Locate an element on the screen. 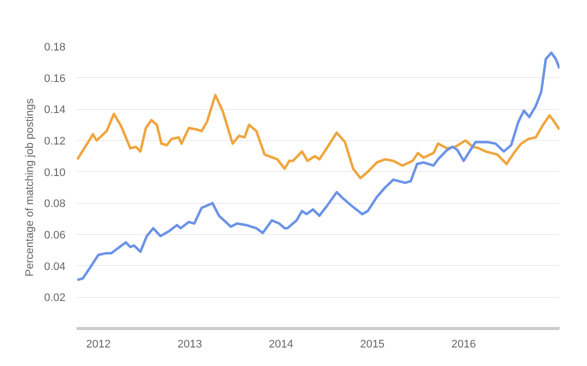  y-tick-label: 0.02 is located at coordinates (55, 298).